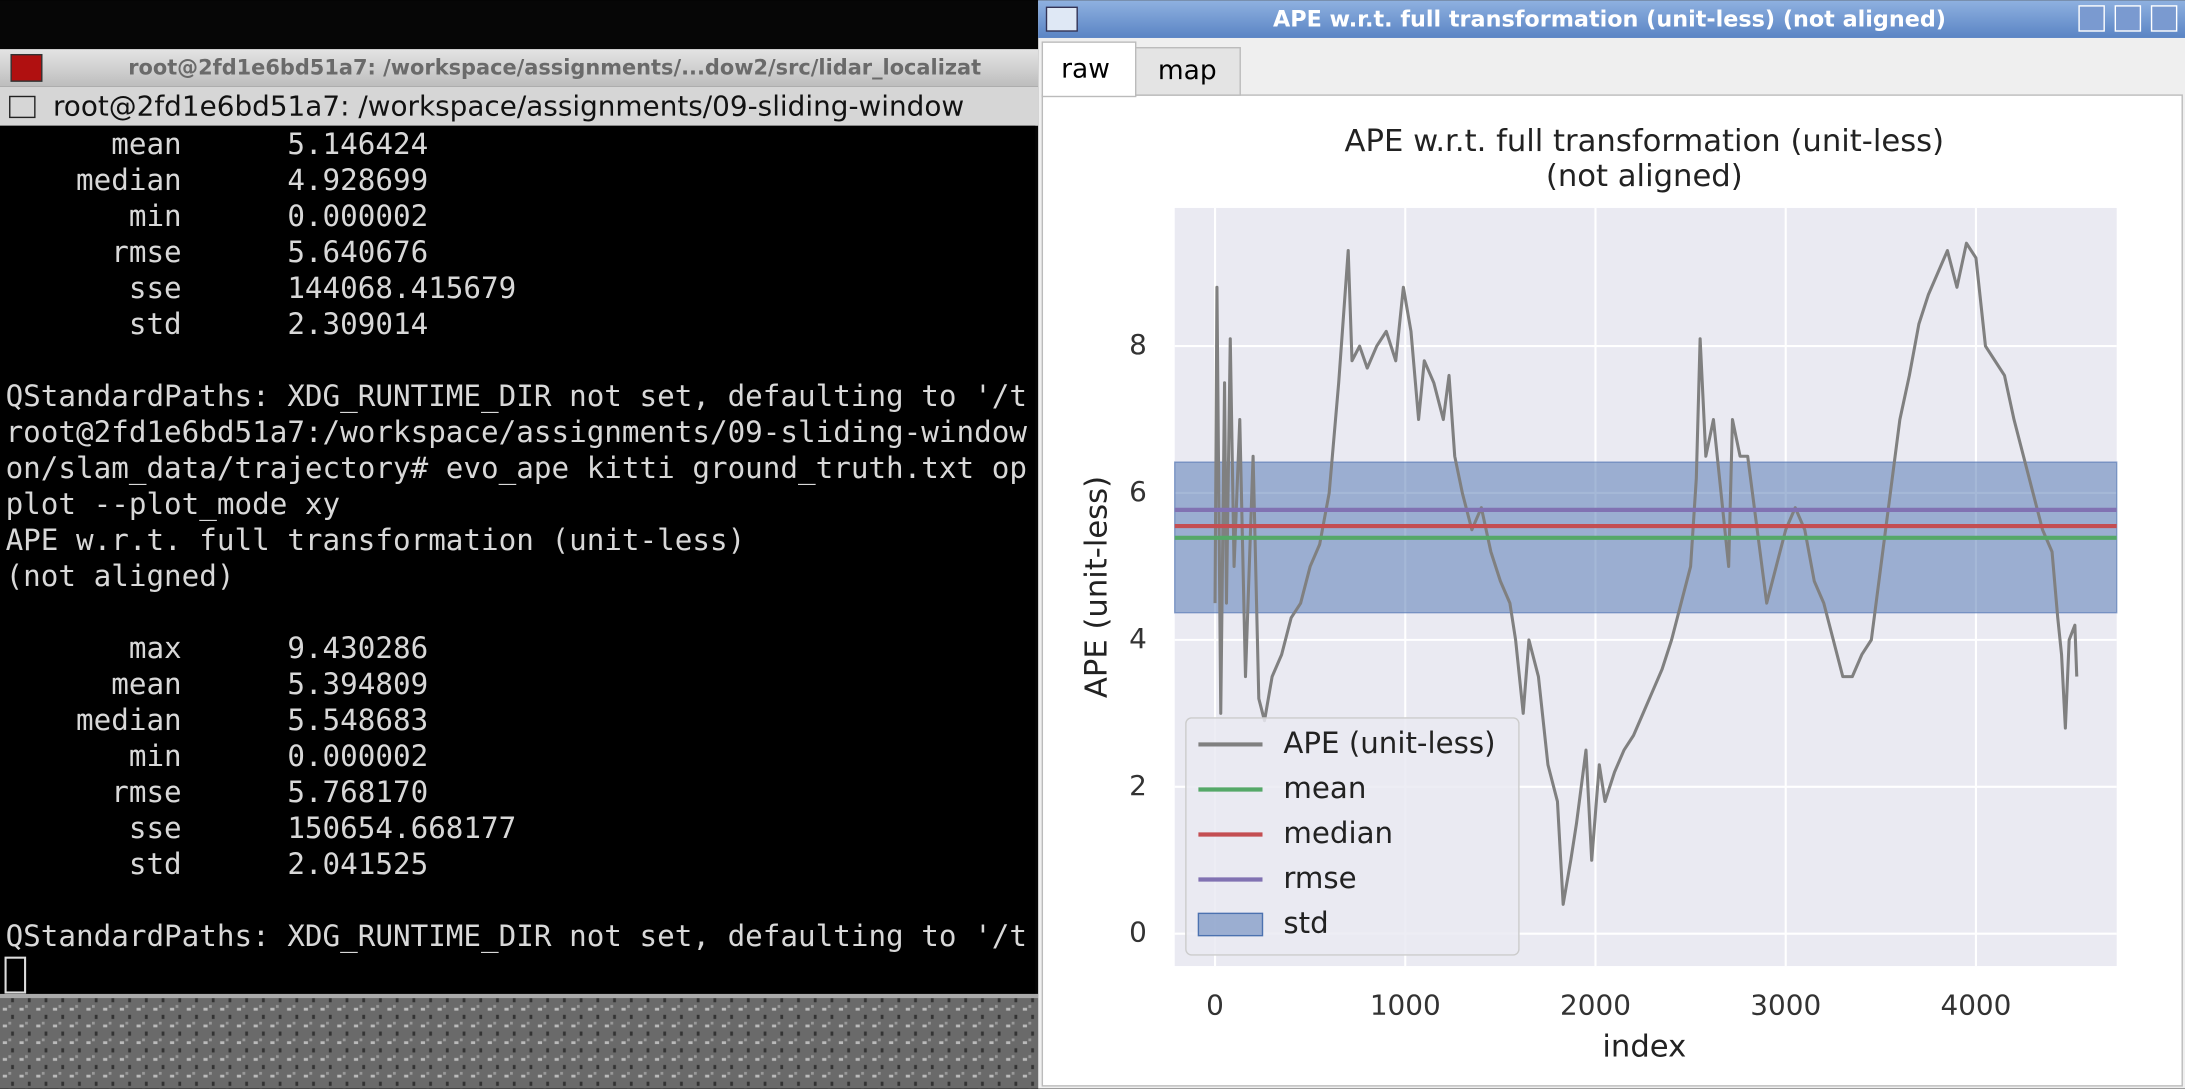 The image size is (2185, 1089). Describe the element at coordinates (1215, 1004) in the screenshot. I see `x-tick-label: 0` at that location.